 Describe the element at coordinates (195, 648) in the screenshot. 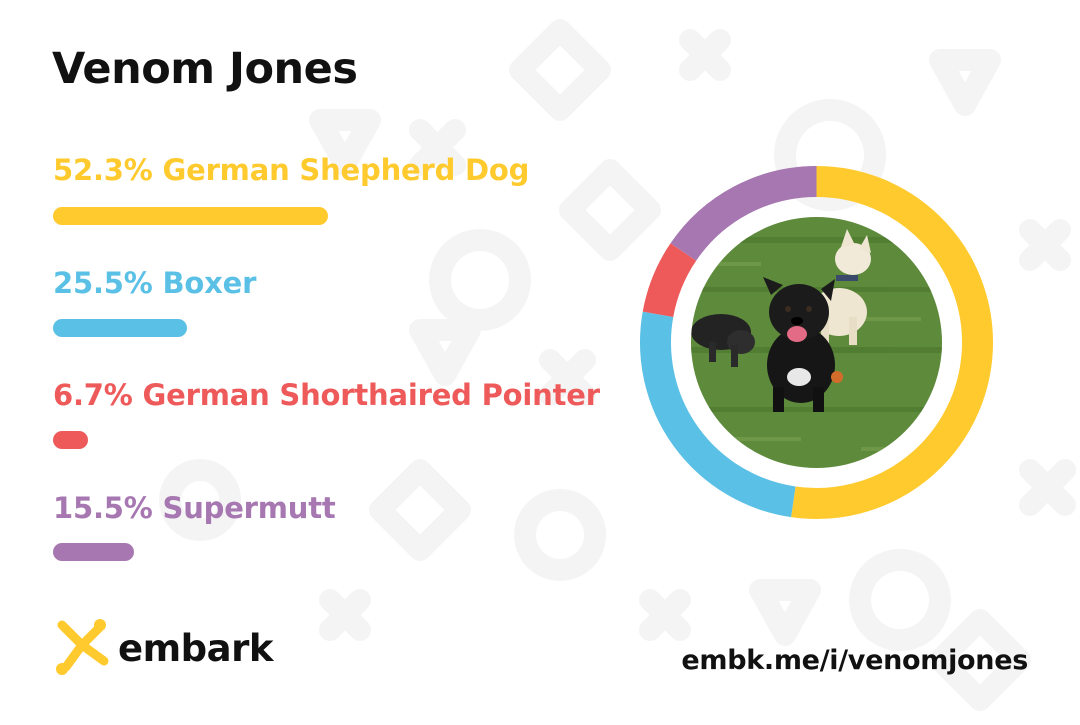

I see `embark-wordmark: embark` at that location.